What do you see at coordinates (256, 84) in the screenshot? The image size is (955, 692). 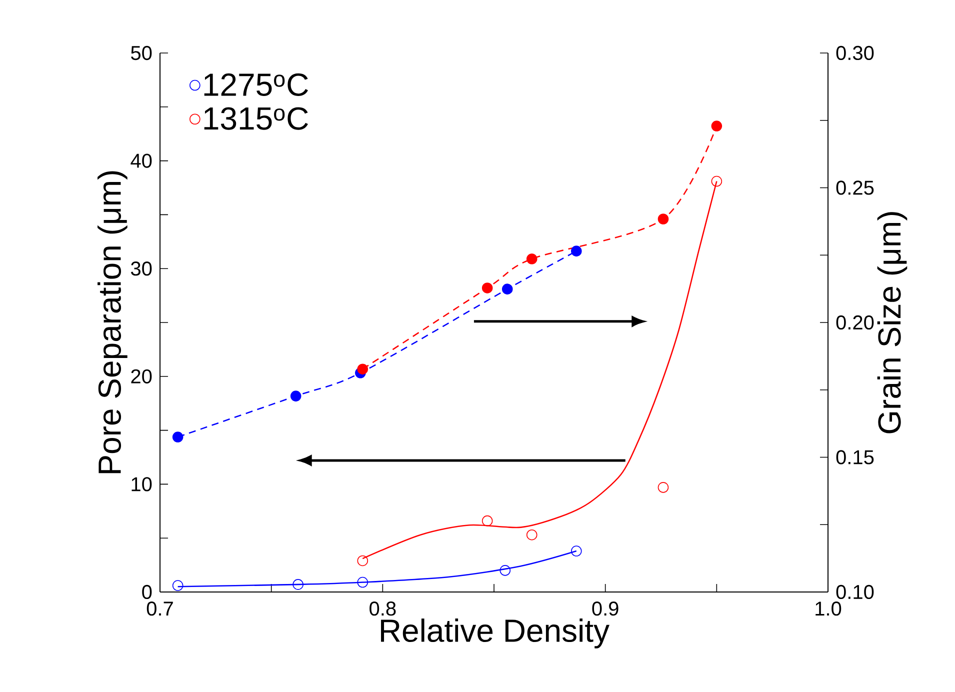 I see `legend-label: 1275$^{o}$C` at bounding box center [256, 84].